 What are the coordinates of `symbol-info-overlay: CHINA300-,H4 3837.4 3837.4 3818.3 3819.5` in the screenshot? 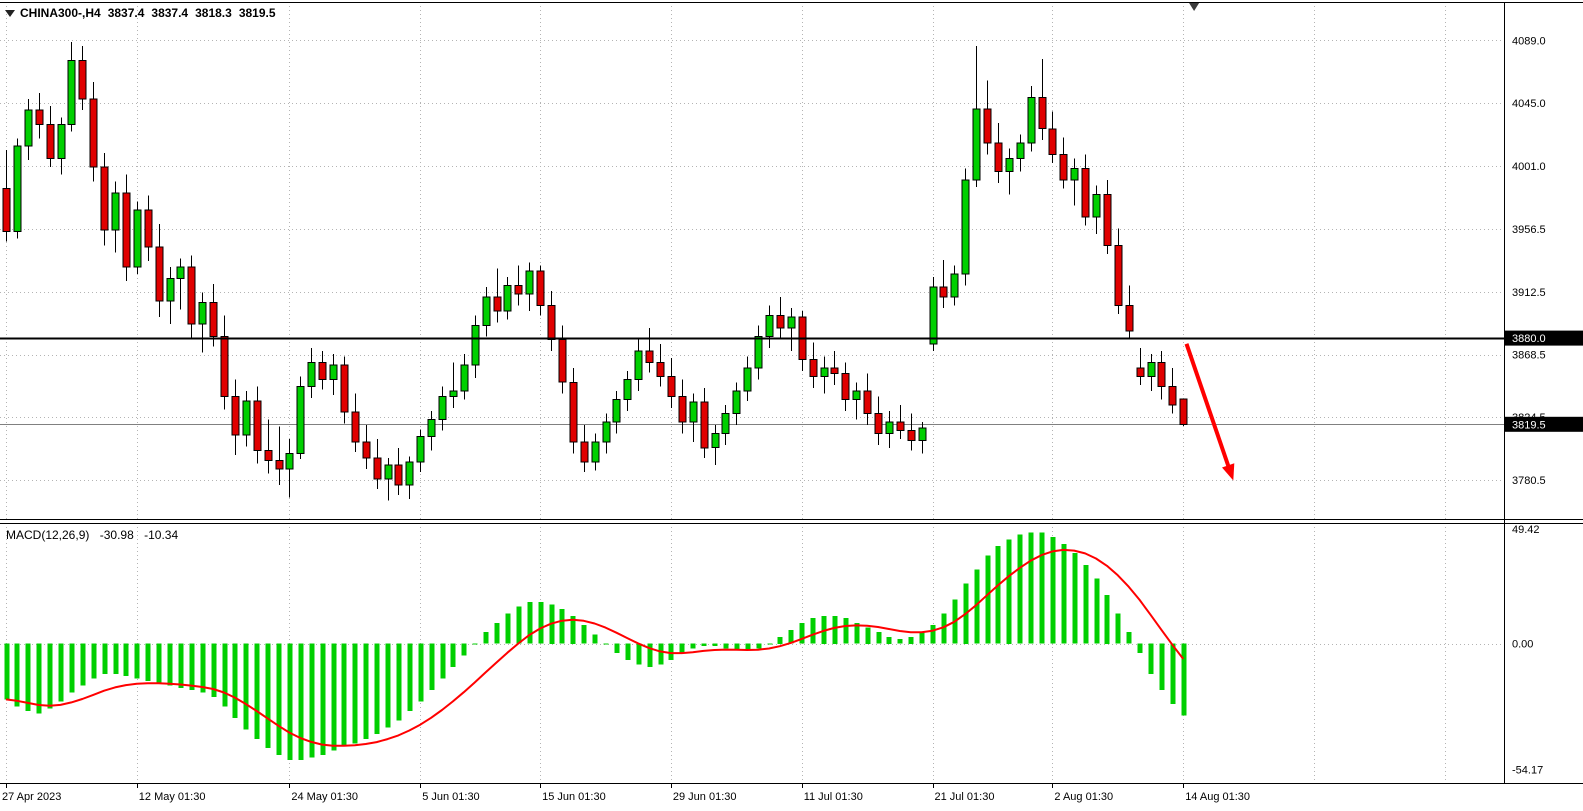 It's located at (140, 13).